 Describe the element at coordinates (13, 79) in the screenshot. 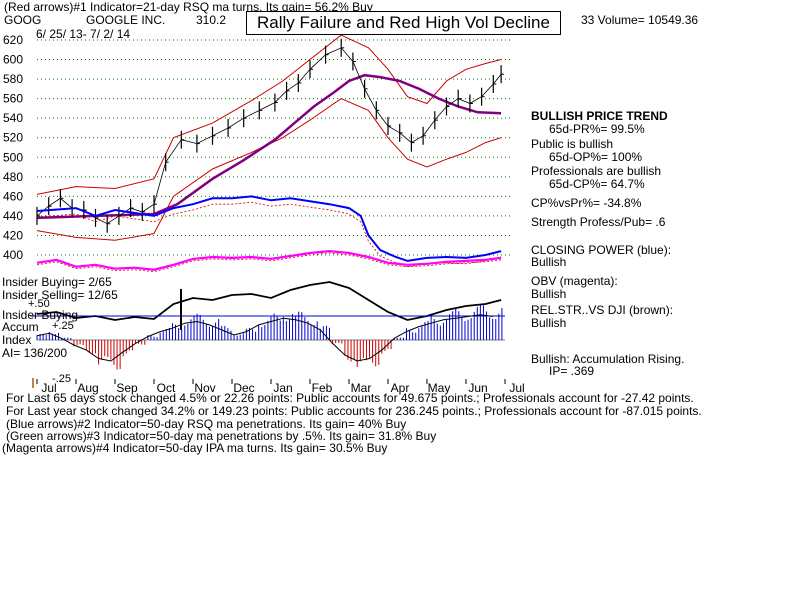

I see `y-tick-label: 580` at that location.